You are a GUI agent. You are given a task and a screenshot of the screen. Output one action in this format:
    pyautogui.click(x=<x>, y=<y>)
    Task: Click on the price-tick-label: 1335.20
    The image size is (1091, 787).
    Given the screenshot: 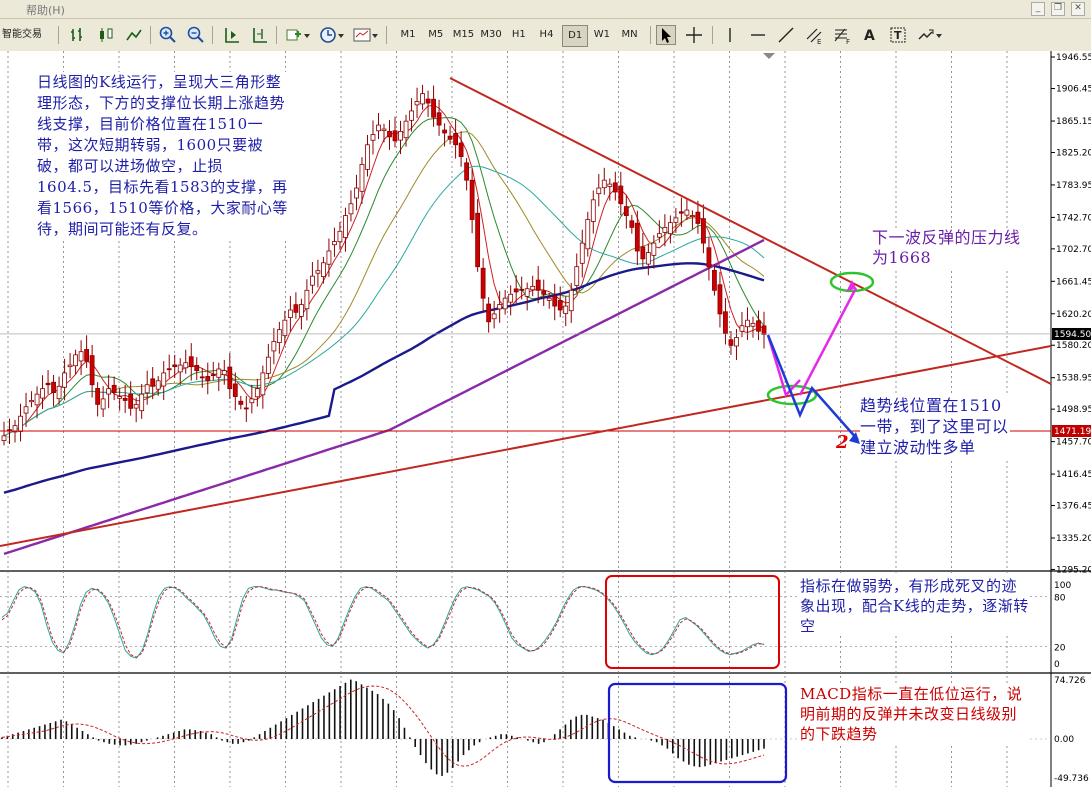 What is the action you would take?
    pyautogui.click(x=1073, y=539)
    